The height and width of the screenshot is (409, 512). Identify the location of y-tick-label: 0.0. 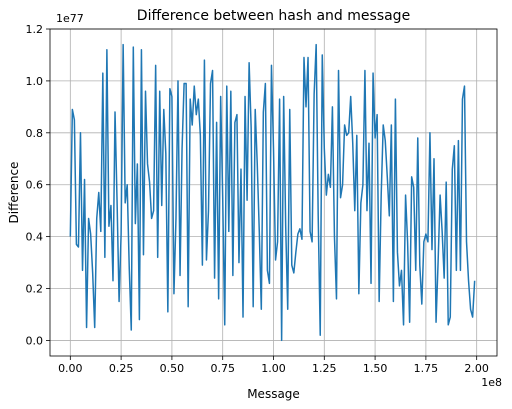
(35, 340).